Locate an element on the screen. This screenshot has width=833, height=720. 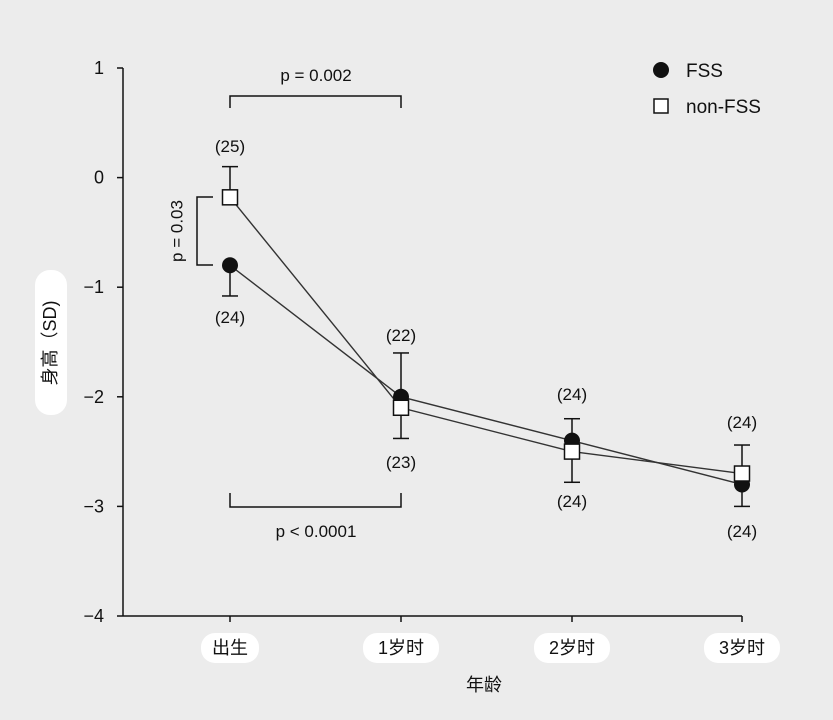
point-fss is located at coordinates (230, 265).